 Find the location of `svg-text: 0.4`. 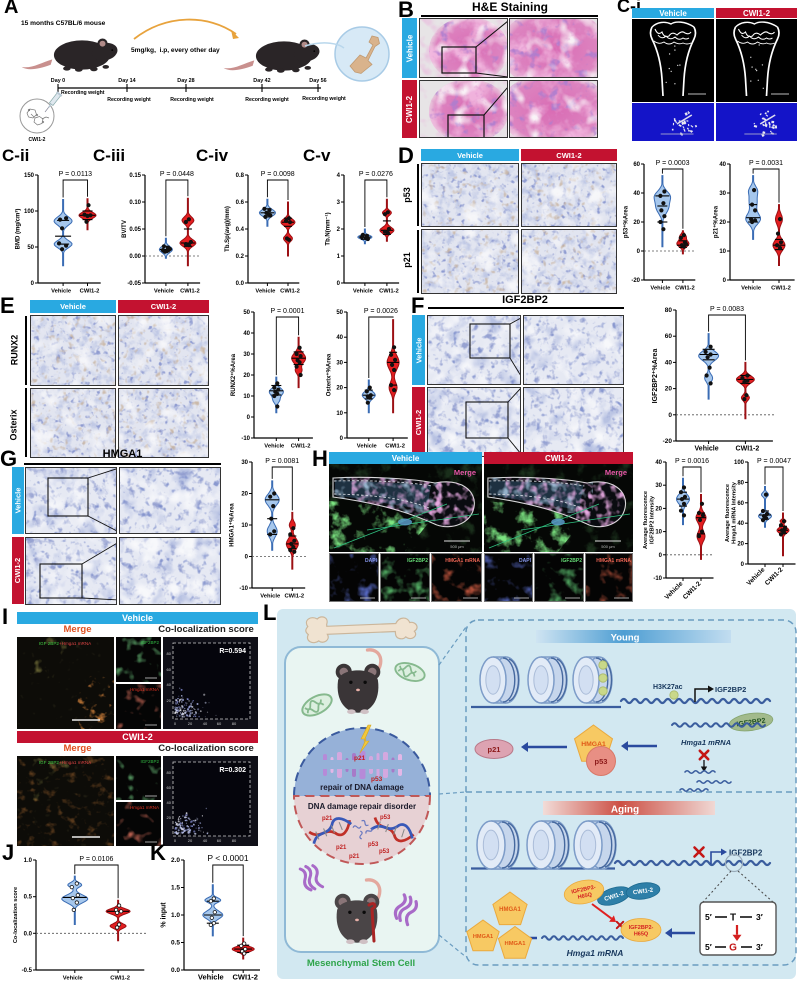

svg-text: 0.4 is located at coordinates (240, 230).